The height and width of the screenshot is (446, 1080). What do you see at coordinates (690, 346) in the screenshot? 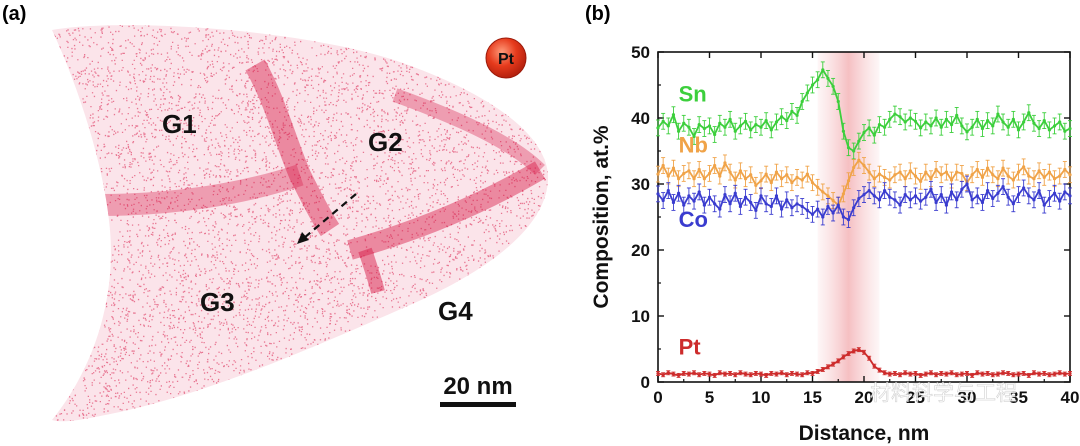
I see `series-label-pt: Pt` at bounding box center [690, 346].